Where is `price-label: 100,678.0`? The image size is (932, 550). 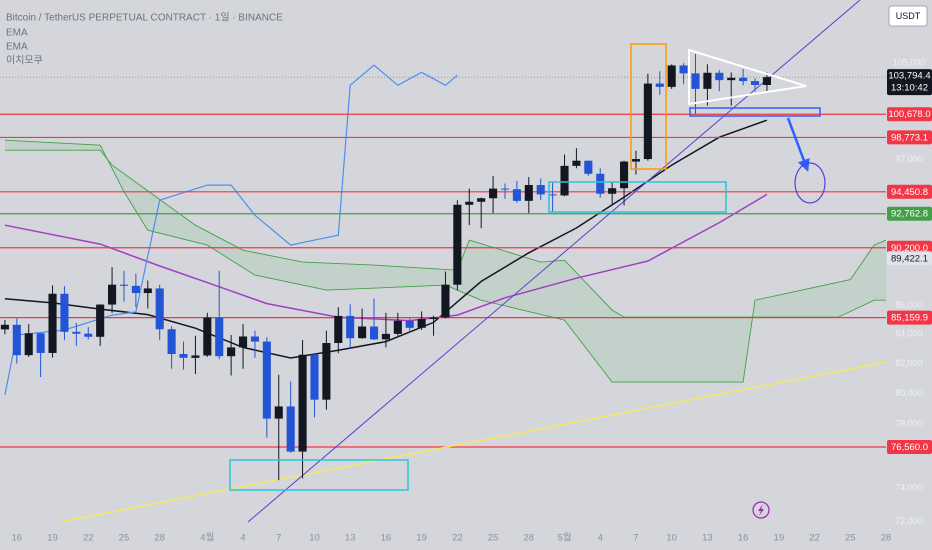
price-label: 100,678.0 is located at coordinates (909, 114).